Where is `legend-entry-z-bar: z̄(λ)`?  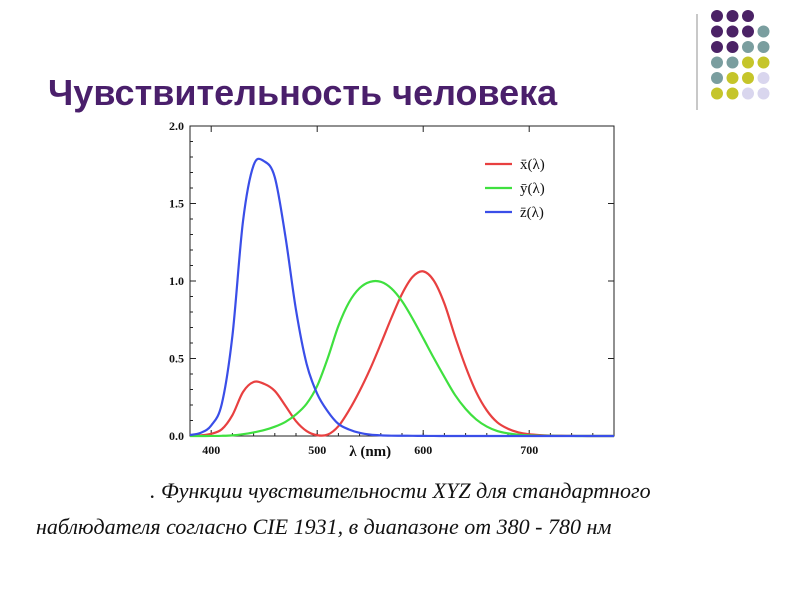 legend-entry-z-bar: z̄(λ) is located at coordinates (532, 213).